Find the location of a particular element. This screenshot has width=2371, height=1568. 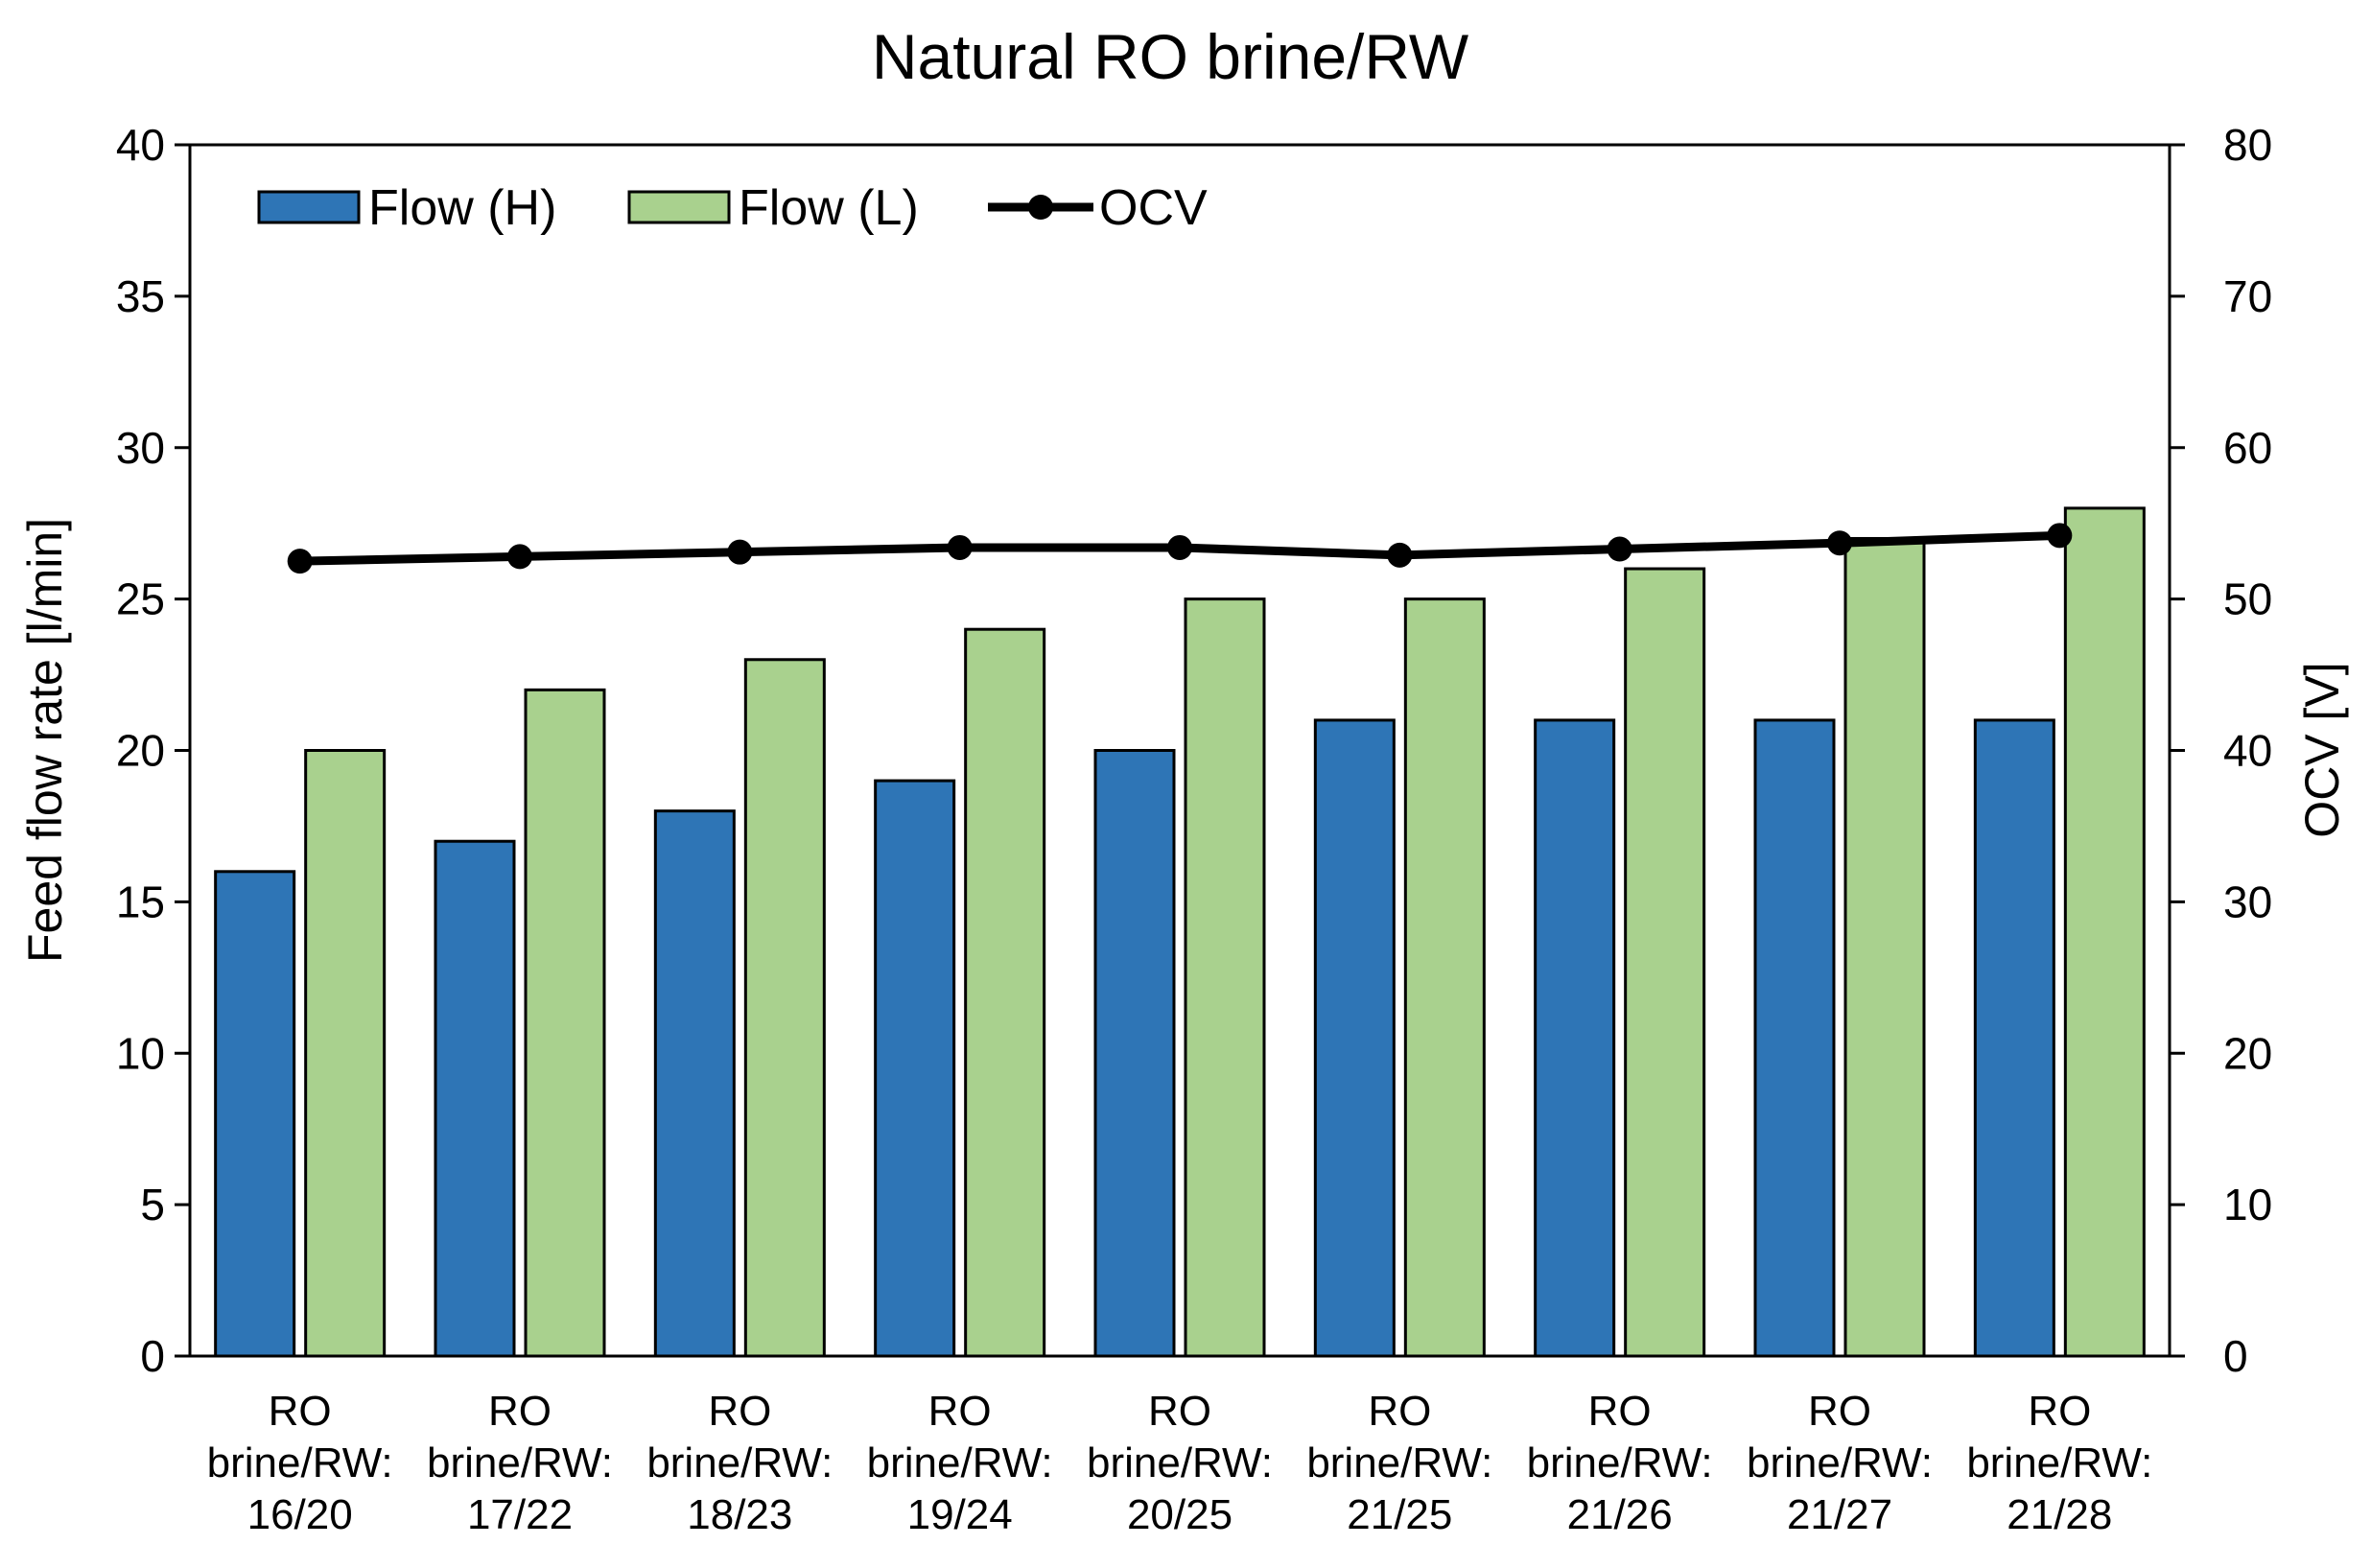

y-tick-label: 30 is located at coordinates (141, 448).